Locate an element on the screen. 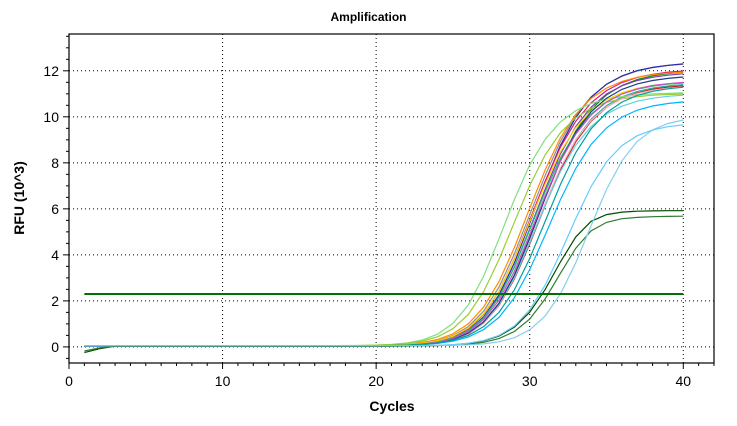 This screenshot has width=737, height=426. y-tick-label: 8 is located at coordinates (55, 163).